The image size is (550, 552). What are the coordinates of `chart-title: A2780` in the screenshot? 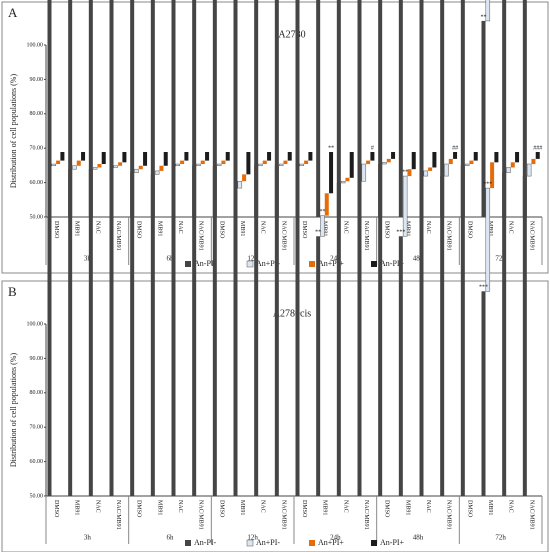 It's located at (291, 34).